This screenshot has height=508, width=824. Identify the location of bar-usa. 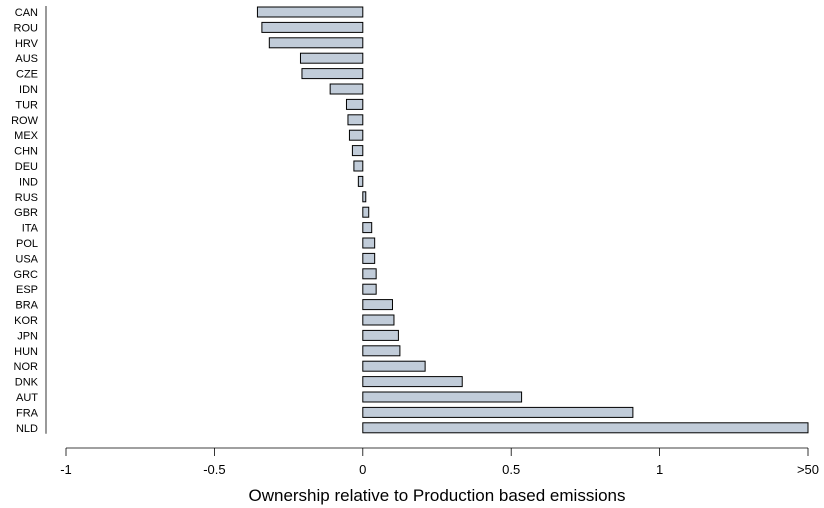
(369, 258).